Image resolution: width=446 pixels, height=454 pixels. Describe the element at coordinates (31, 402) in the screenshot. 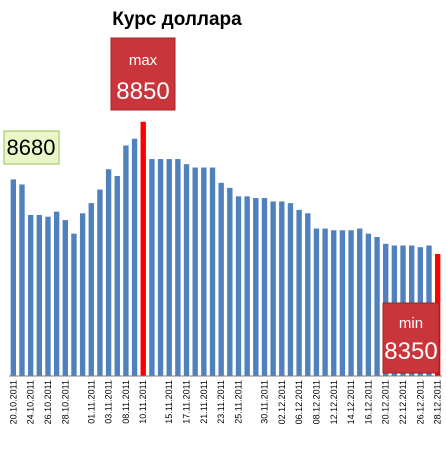

I see `x-tick-label: 24.10.2011` at that location.